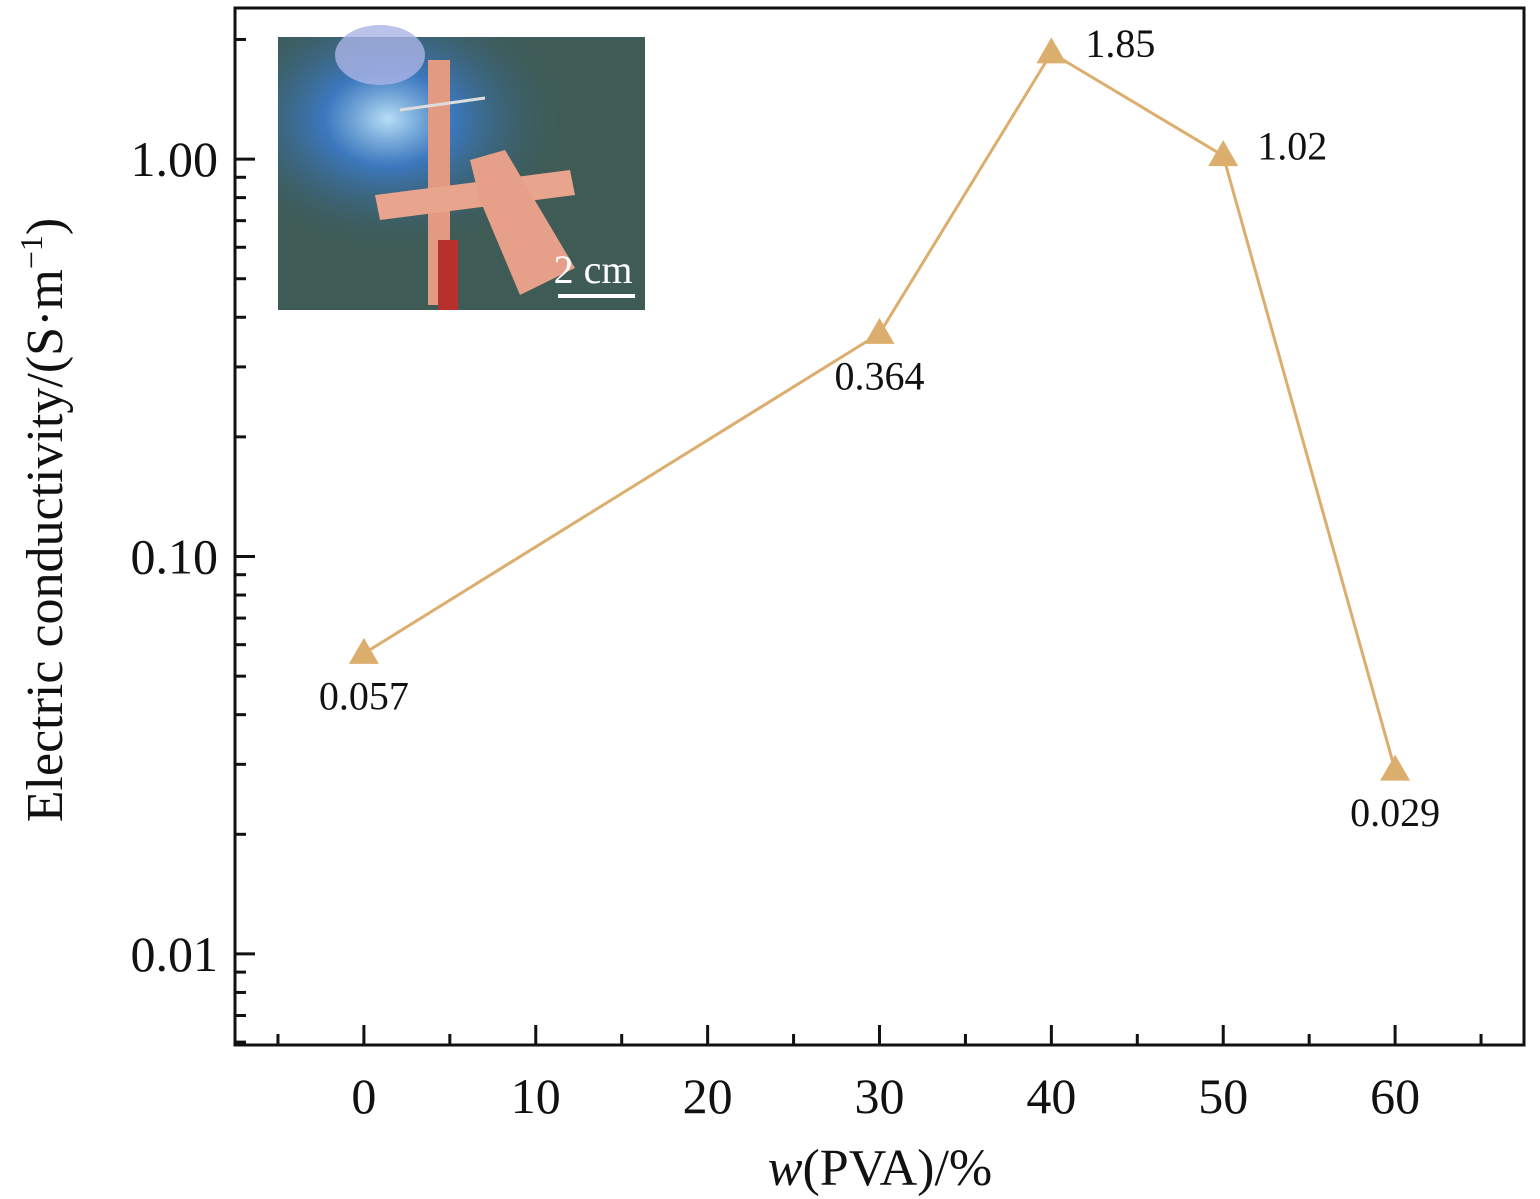  I want to click on data-label: 0.029, so click(1395, 812).